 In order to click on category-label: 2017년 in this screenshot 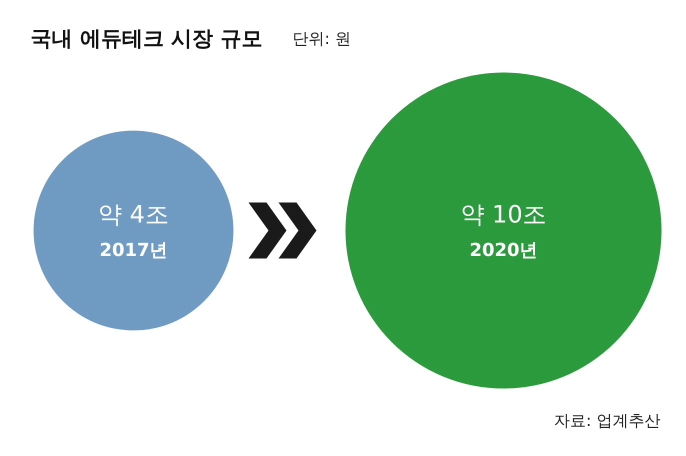, I will do `click(133, 250)`.